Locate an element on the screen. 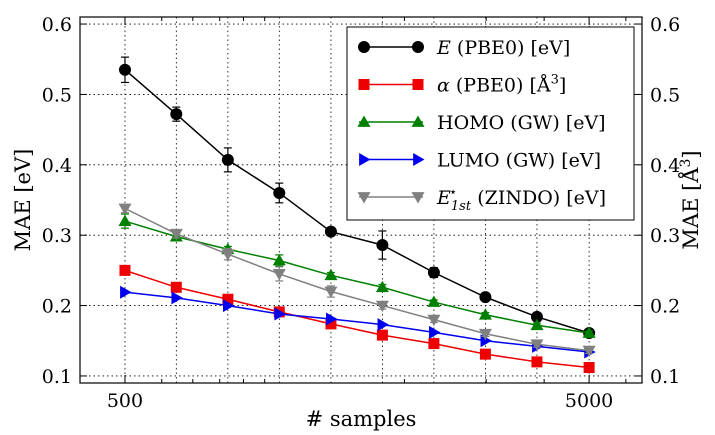  legend-entry-rest: (ZINDO) [eV] is located at coordinates (538, 198).